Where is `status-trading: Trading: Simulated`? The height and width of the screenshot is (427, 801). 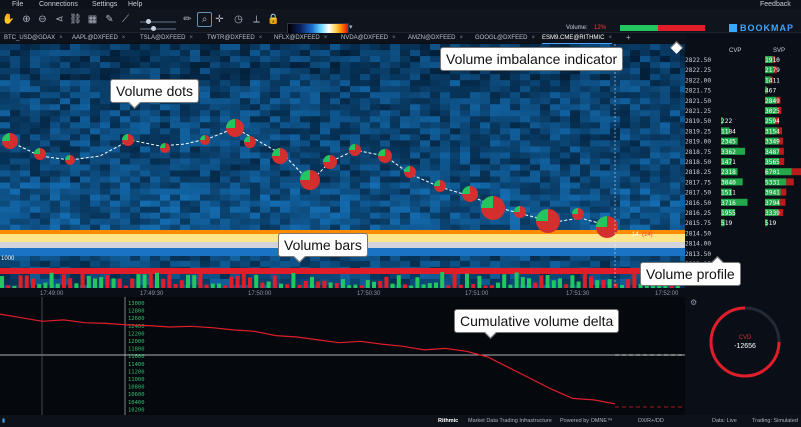
status-trading: Trading: Simulated is located at coordinates (775, 421).